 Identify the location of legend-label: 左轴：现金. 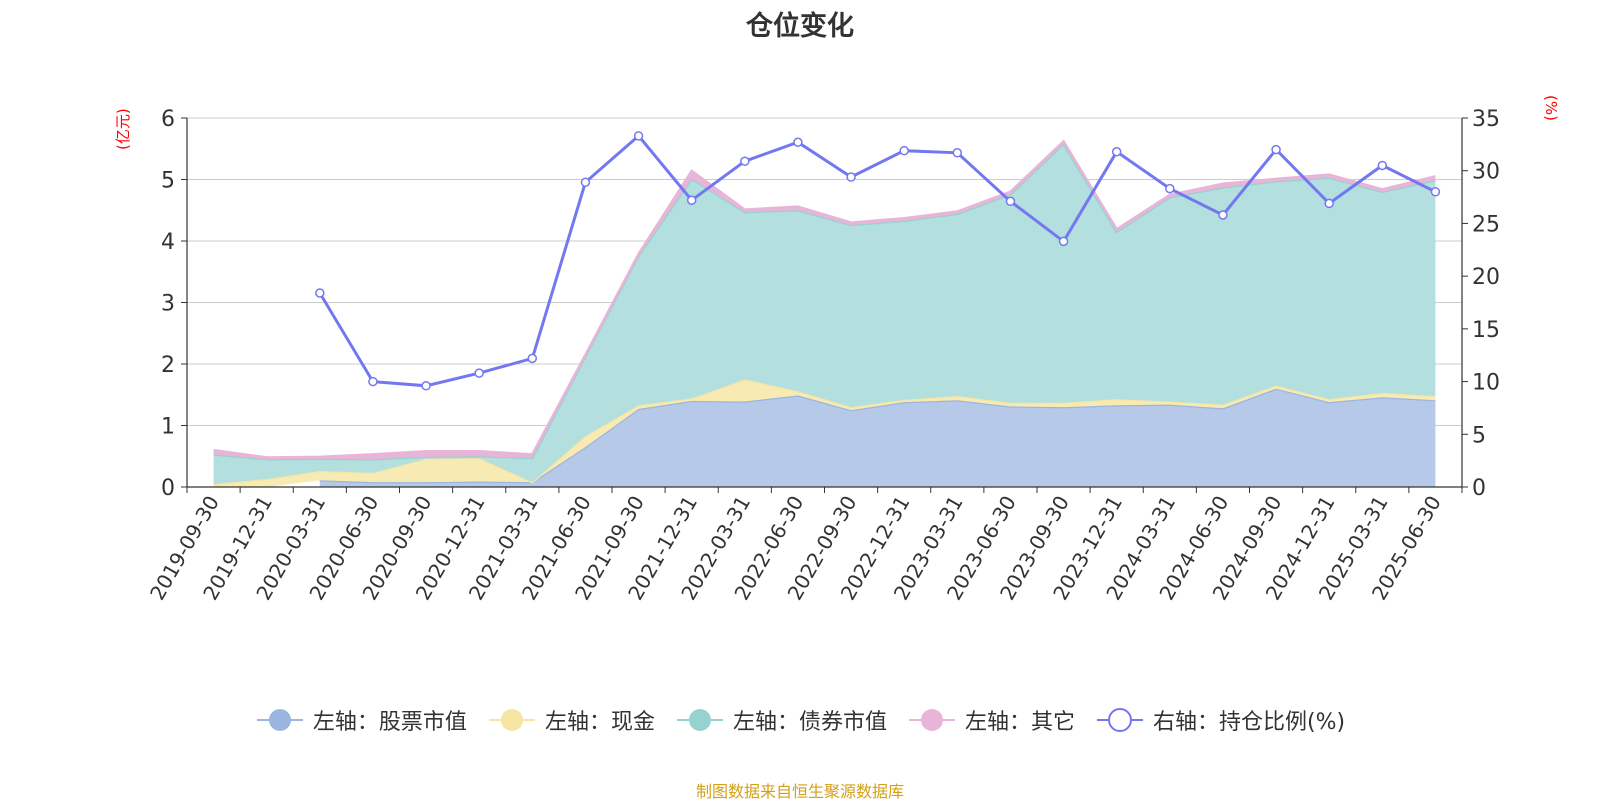
(599, 722).